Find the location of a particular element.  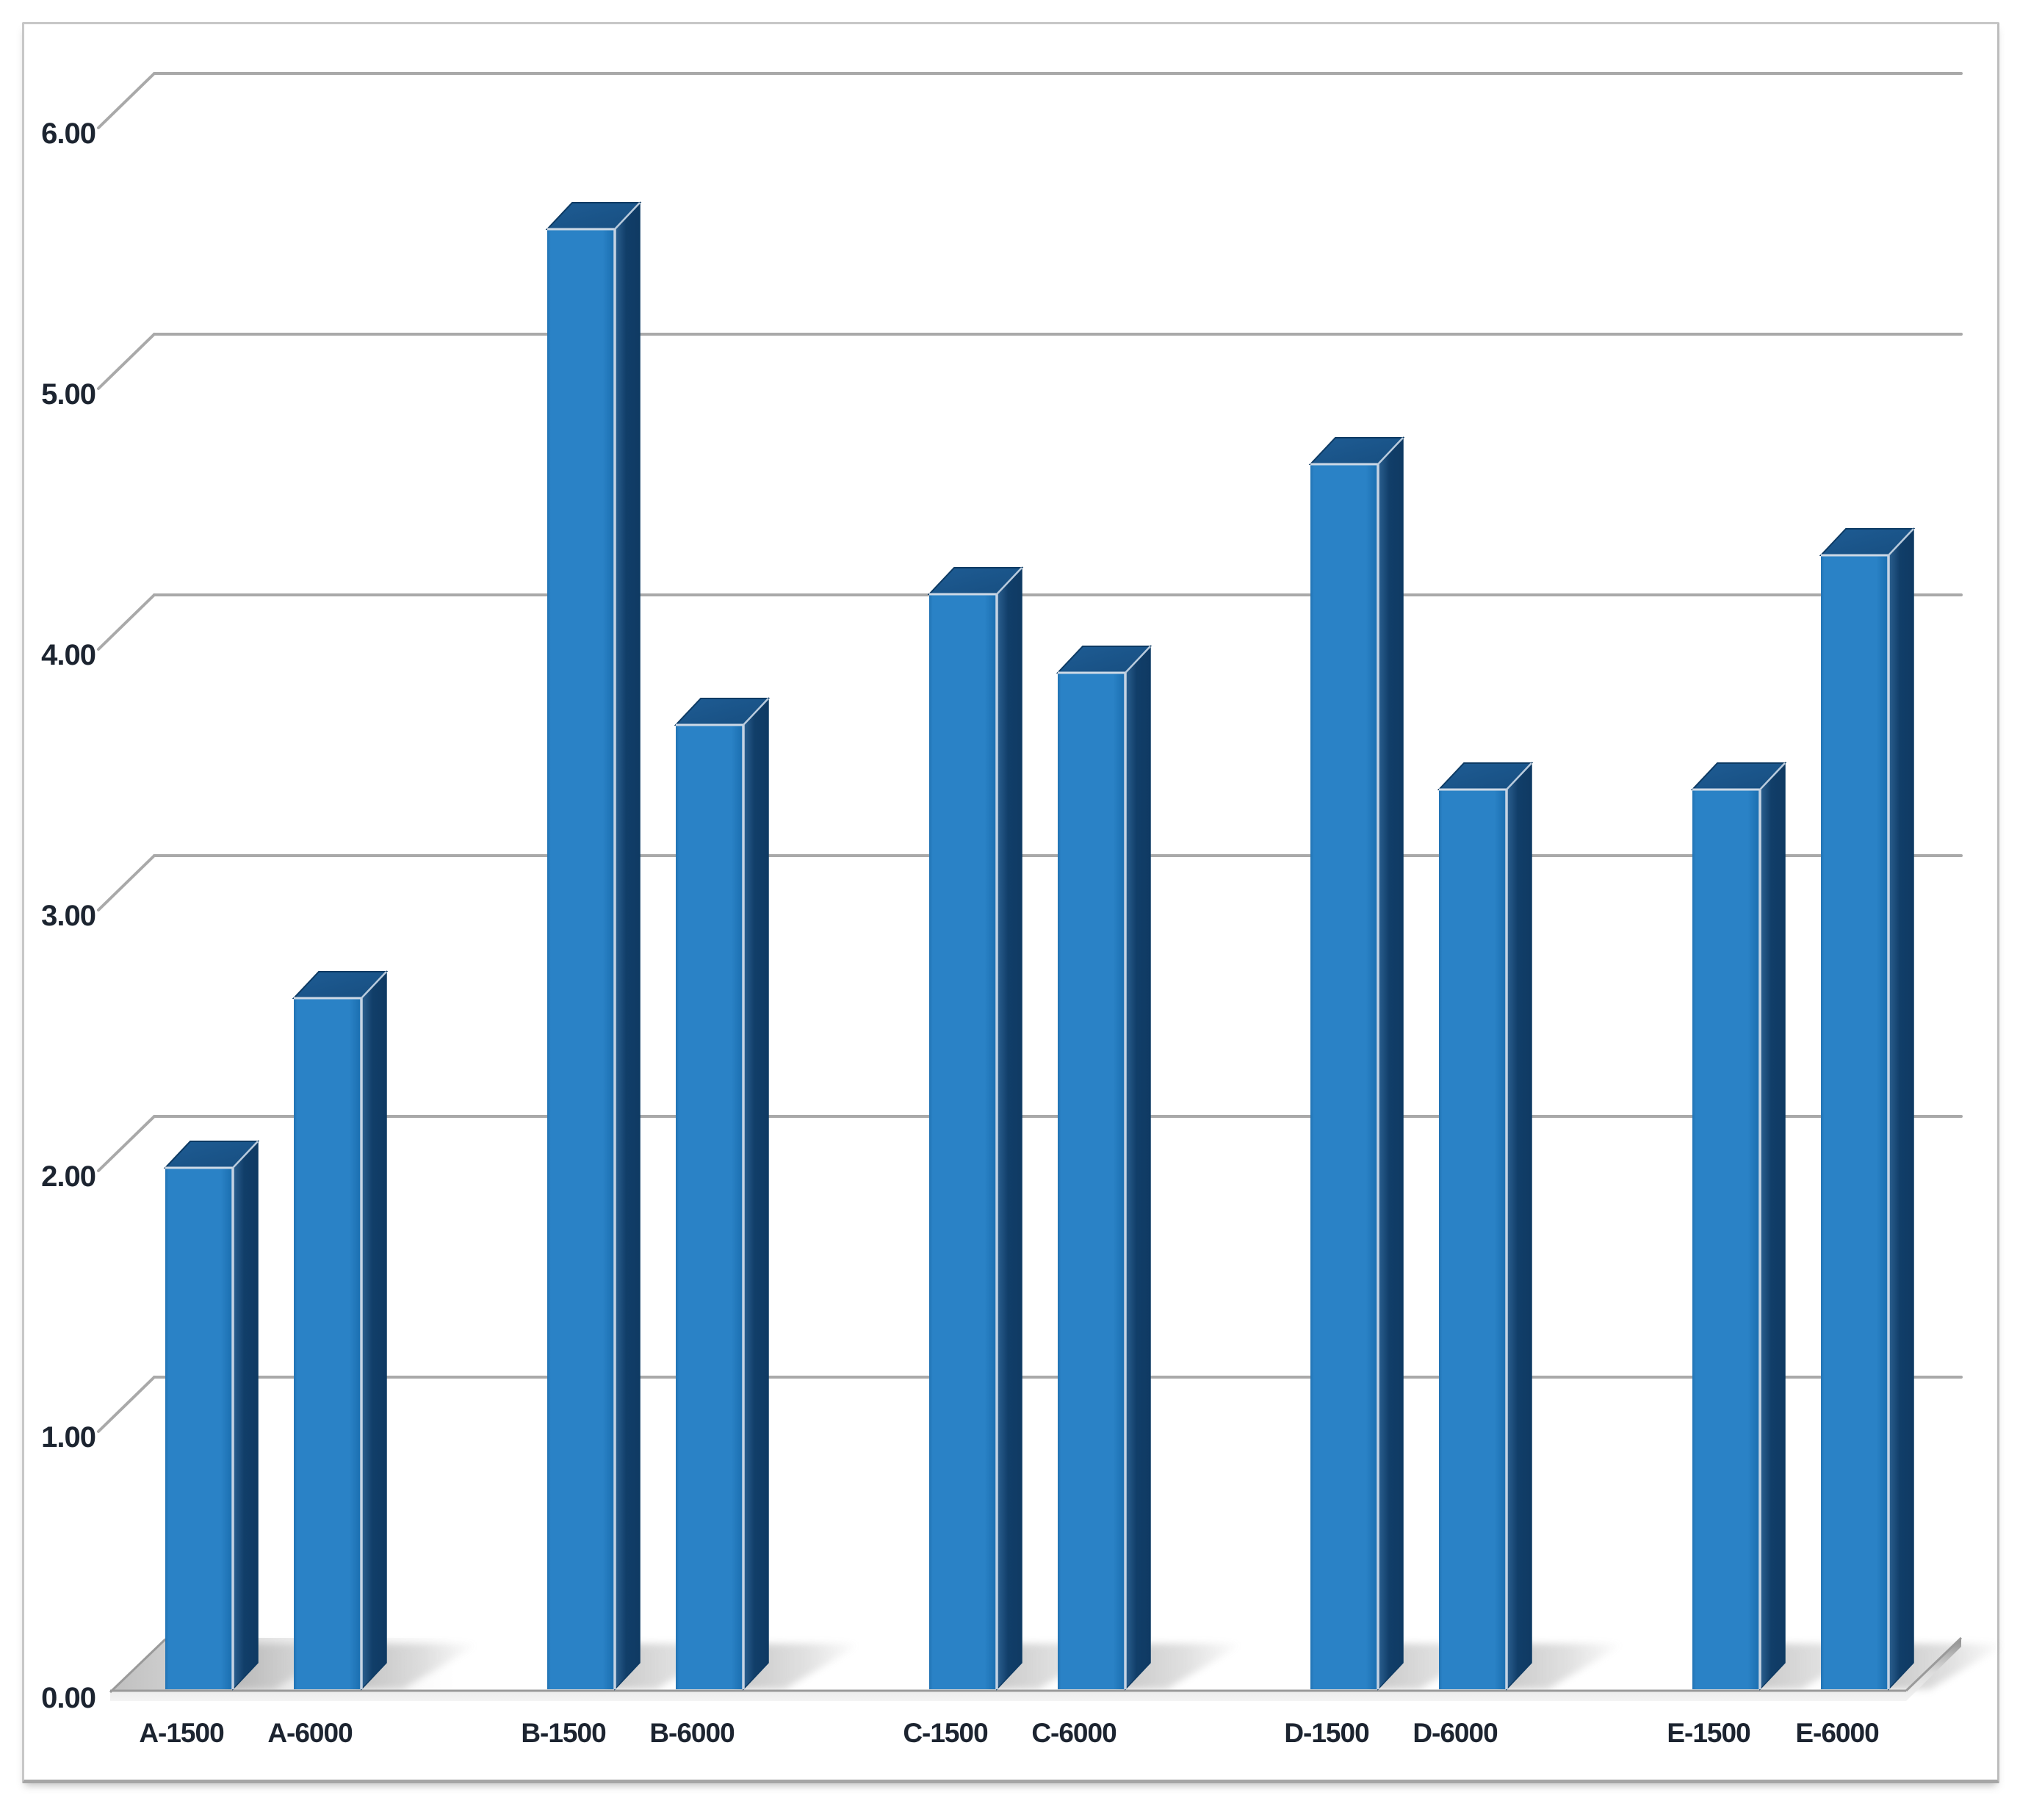

y-tick-label-3.00: 3.00 is located at coordinates (68, 916).